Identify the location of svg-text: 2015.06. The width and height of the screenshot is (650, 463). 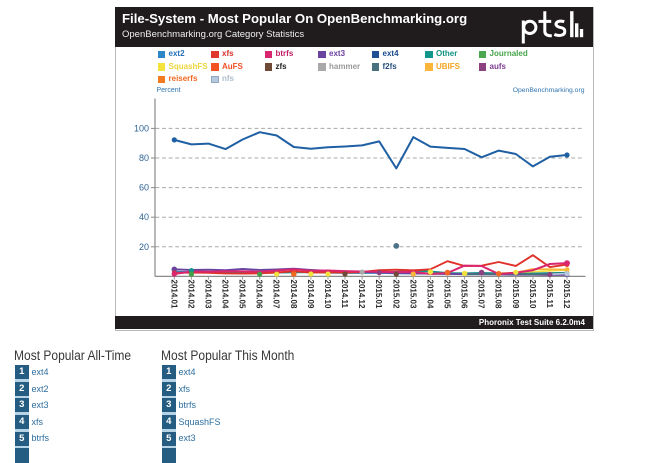
(464, 294).